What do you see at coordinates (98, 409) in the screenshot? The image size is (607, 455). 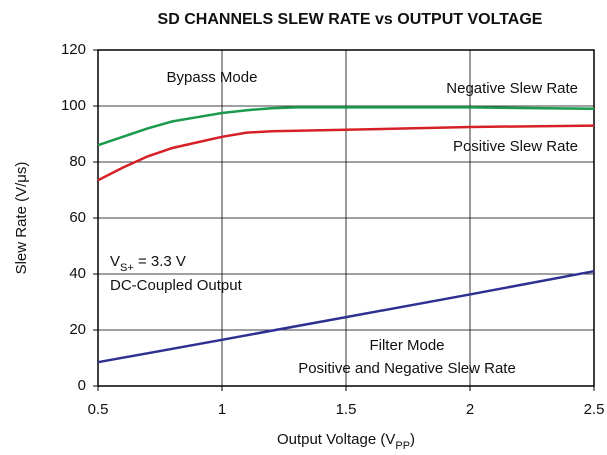 I see `x-tick-label: 0.5` at bounding box center [98, 409].